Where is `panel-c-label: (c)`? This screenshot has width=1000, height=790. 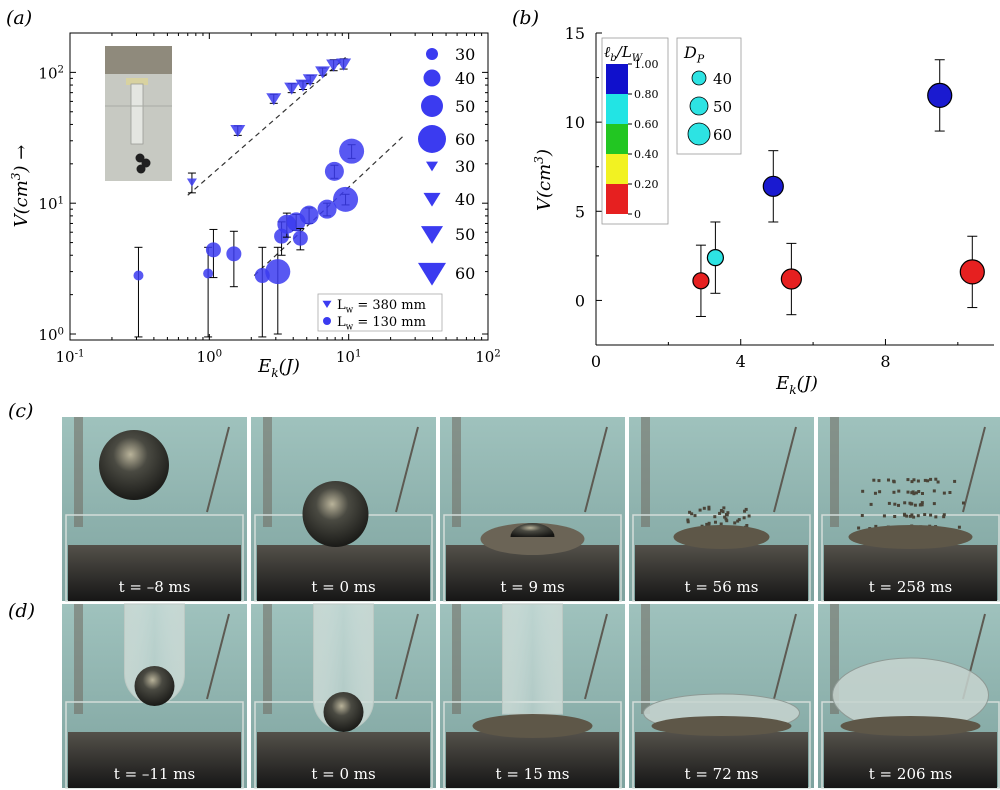
panel-c-label: (c) is located at coordinates (20, 411).